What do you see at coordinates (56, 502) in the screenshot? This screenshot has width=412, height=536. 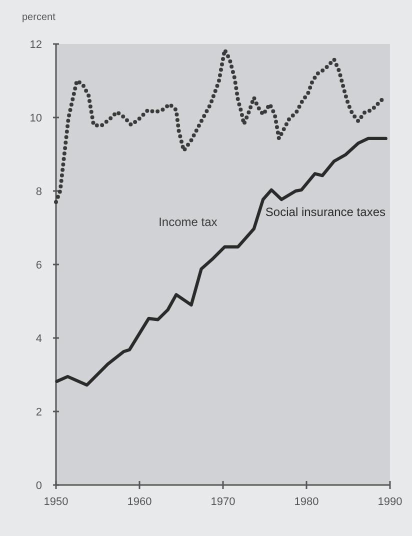 I see `x-tick-label: 1950` at bounding box center [56, 502].